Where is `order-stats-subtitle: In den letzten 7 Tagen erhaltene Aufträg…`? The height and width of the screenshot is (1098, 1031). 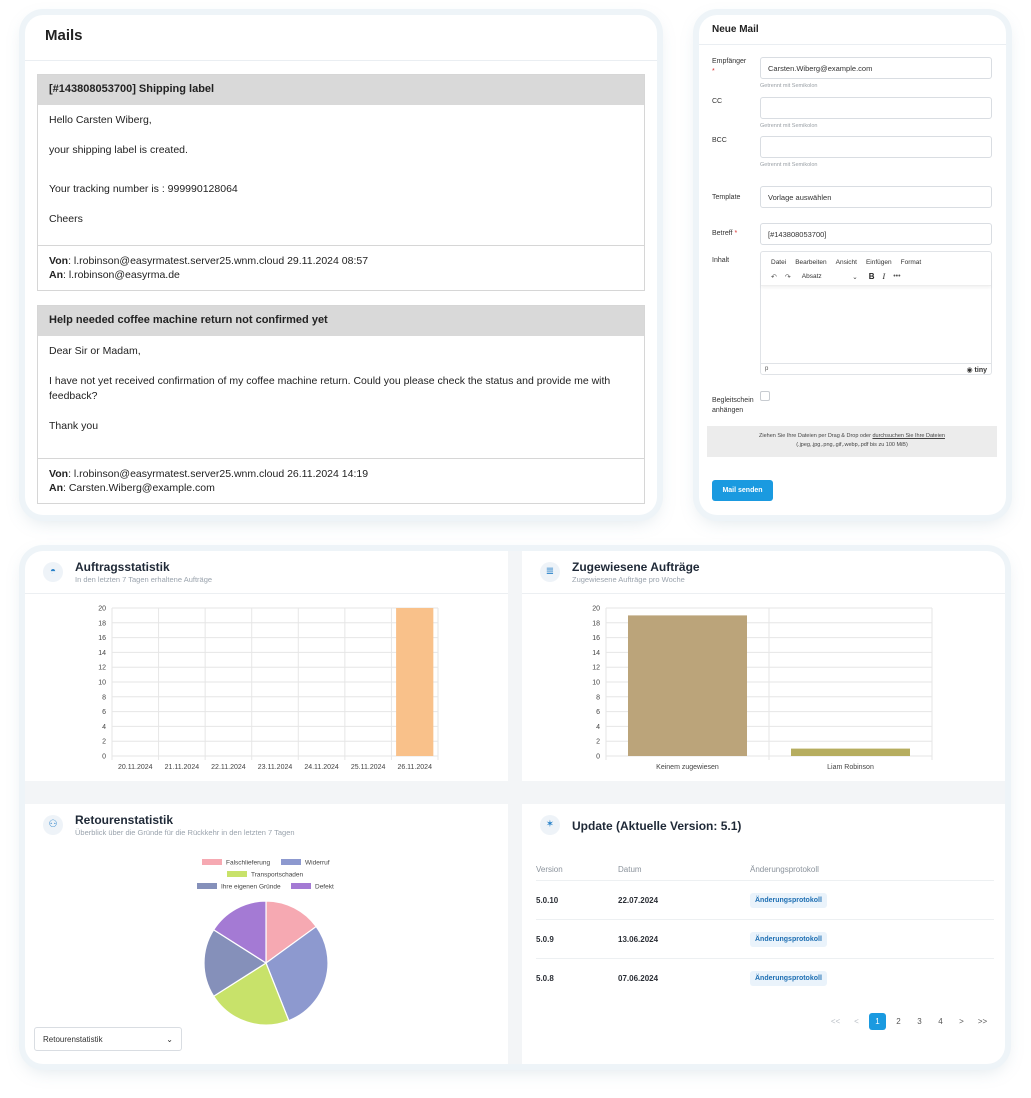 order-stats-subtitle: In den letzten 7 Tagen erhaltene Aufträg… is located at coordinates (144, 579).